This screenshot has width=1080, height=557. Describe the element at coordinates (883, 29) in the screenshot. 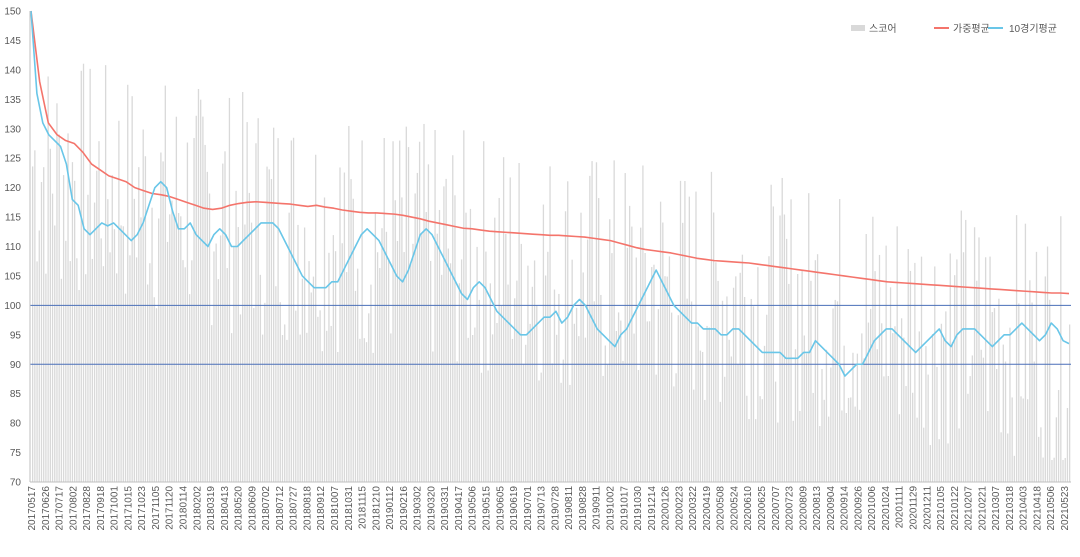

I see `legend-label: 스코어` at that location.